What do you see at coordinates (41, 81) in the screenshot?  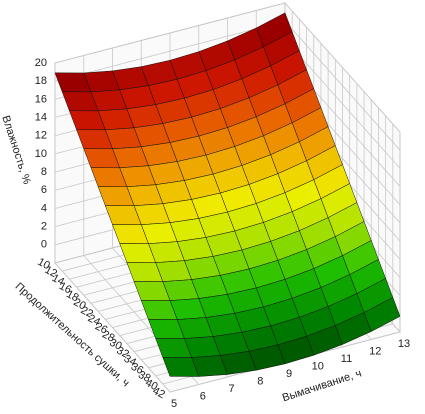 I see `z-tick-label: 18` at bounding box center [41, 81].